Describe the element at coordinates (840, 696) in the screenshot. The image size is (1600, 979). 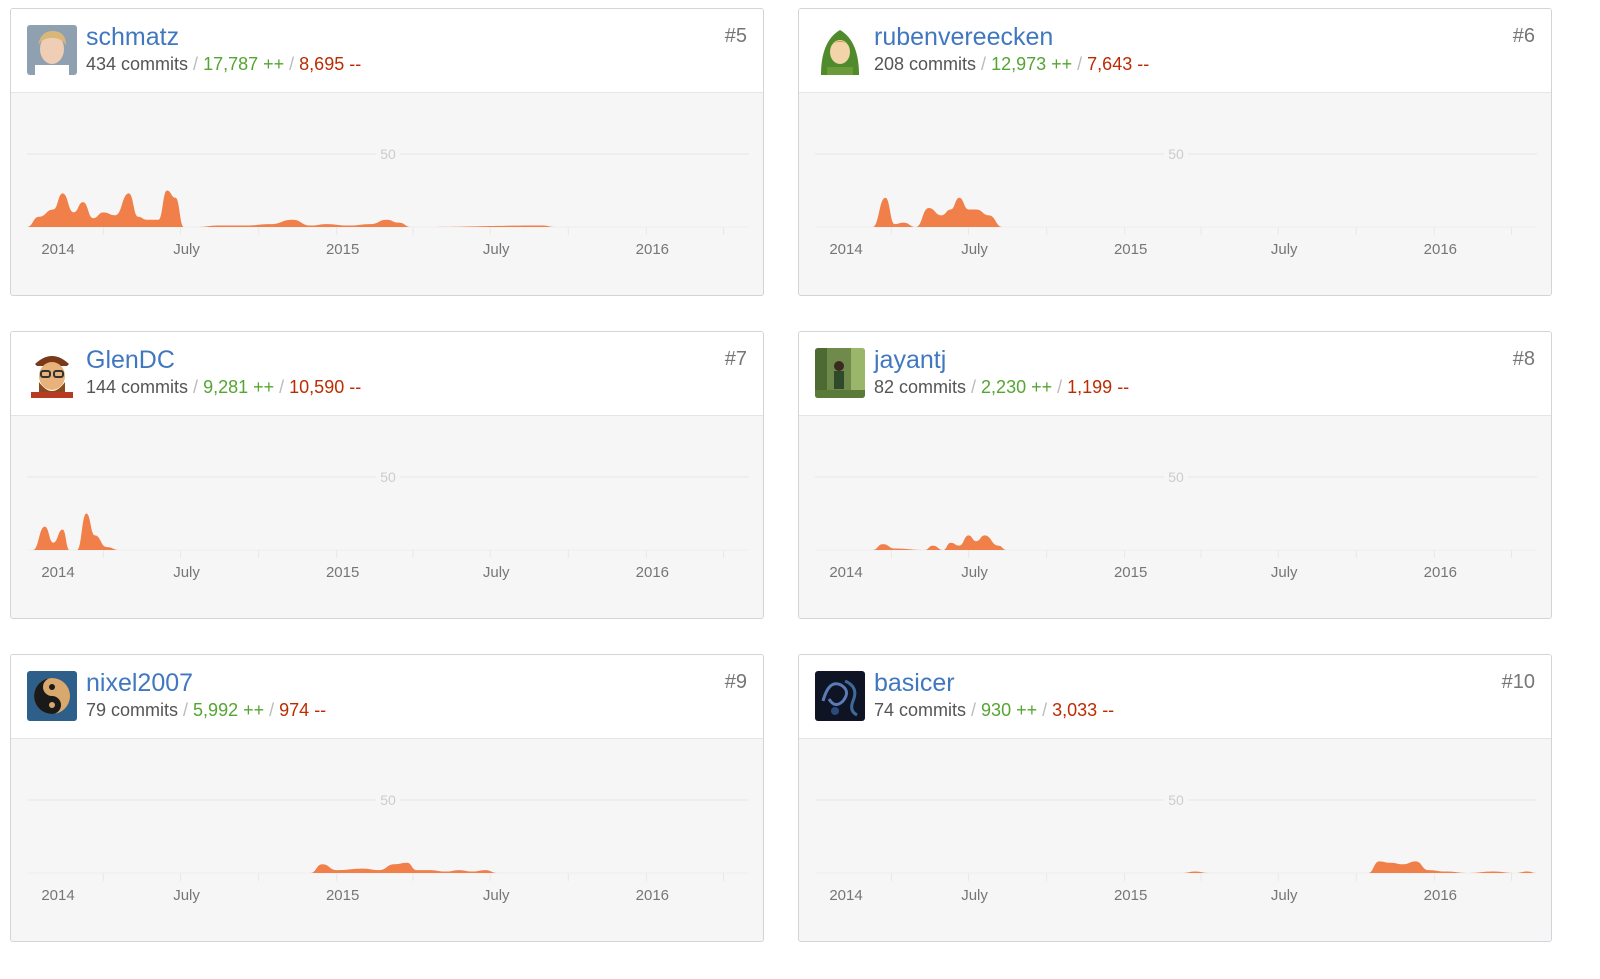
I see `avatar-dark-swirl-icon` at that location.